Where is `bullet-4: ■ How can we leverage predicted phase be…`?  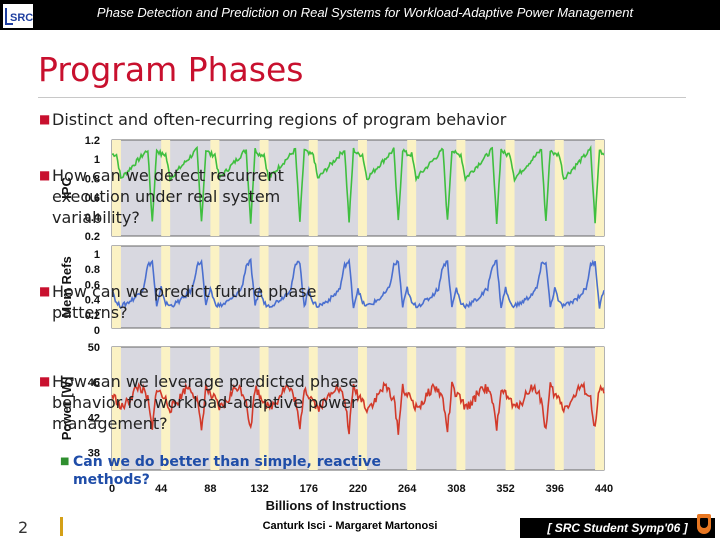 bullet-4: ■ How can we leverage predicted phase be… is located at coordinates (210, 402).